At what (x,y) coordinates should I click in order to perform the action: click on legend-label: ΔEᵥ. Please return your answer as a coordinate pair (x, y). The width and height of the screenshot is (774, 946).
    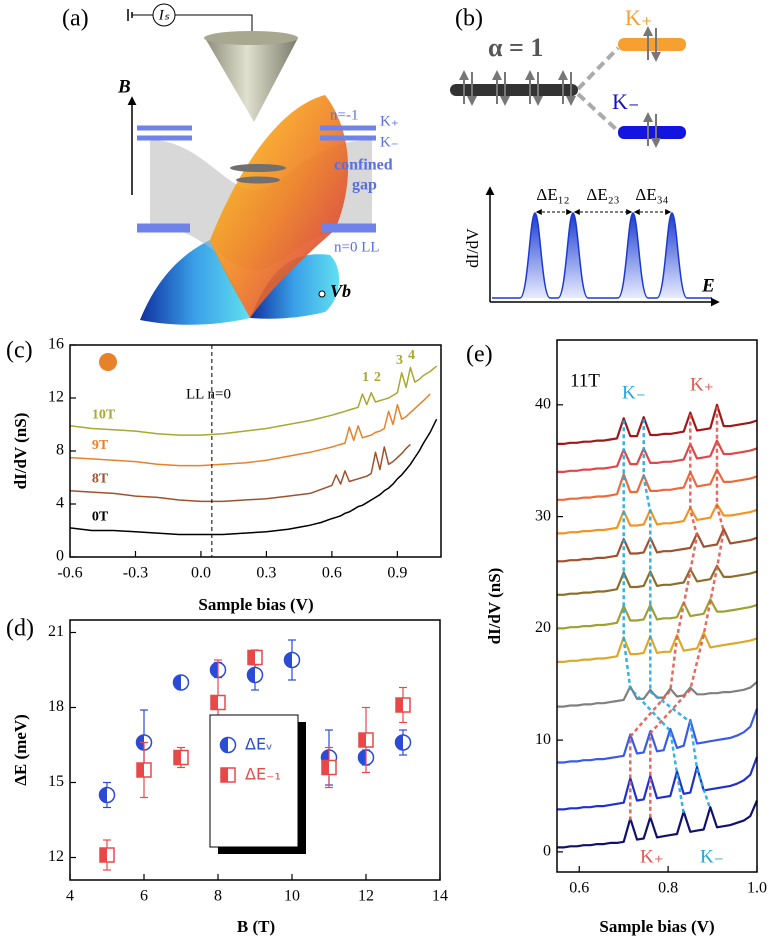
    Looking at the image, I should click on (259, 744).